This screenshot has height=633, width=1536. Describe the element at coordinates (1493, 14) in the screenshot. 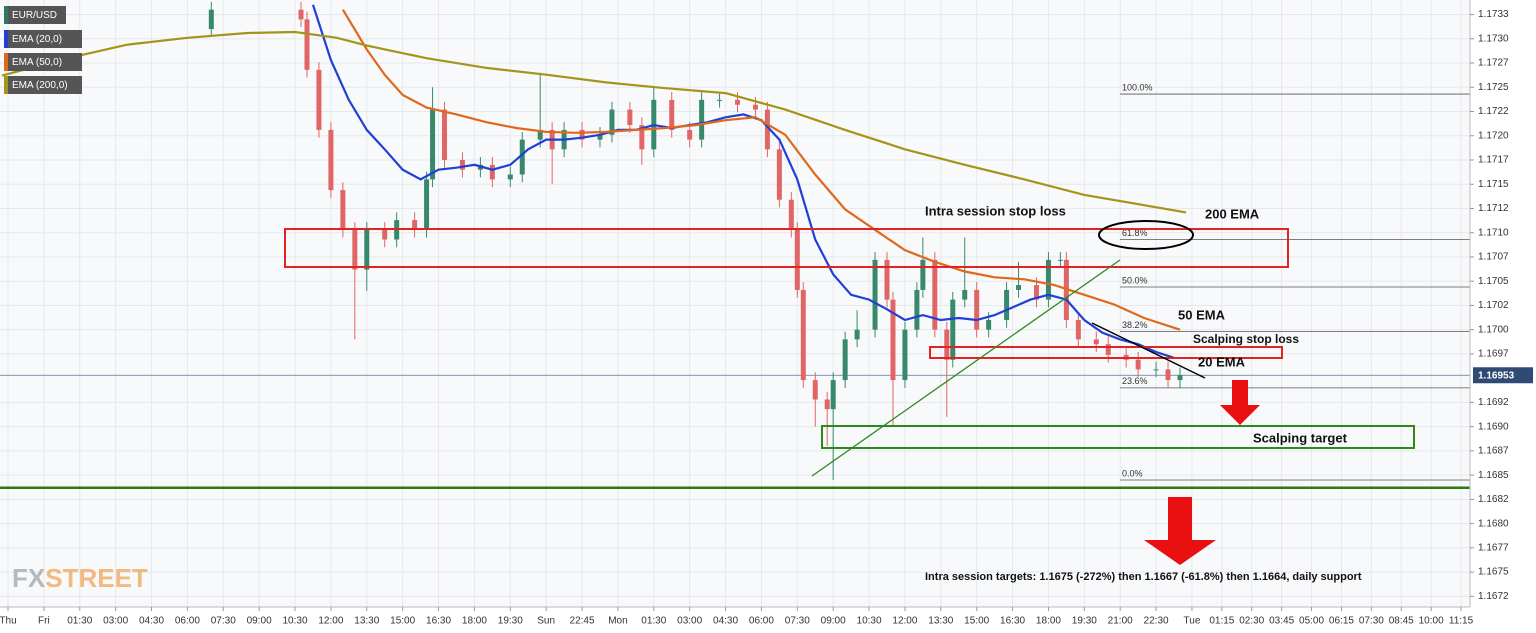

I see `y-tick-label: 1.1733` at that location.